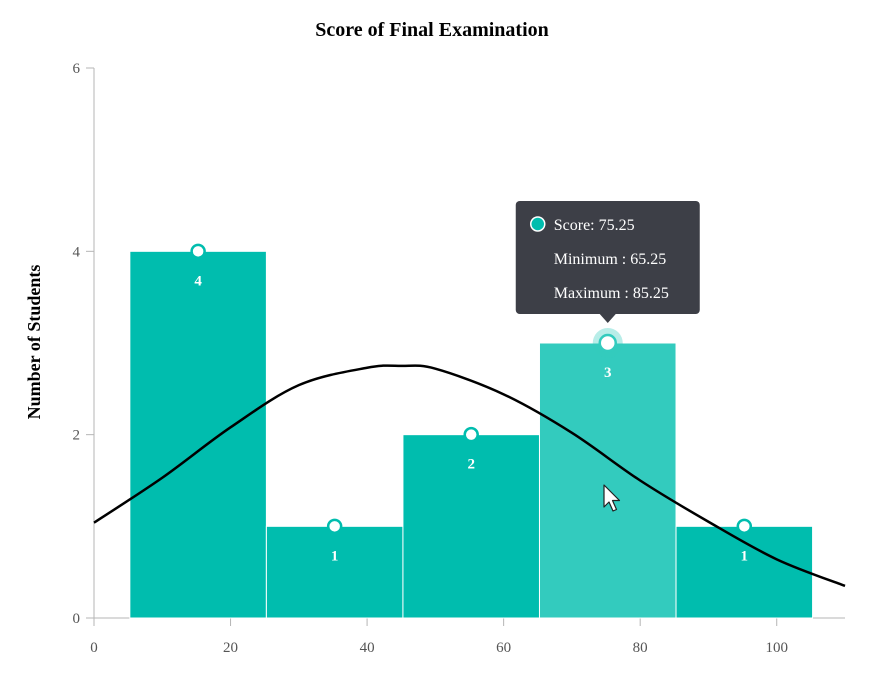  What do you see at coordinates (640, 648) in the screenshot?
I see `x-tick-label: 80` at bounding box center [640, 648].